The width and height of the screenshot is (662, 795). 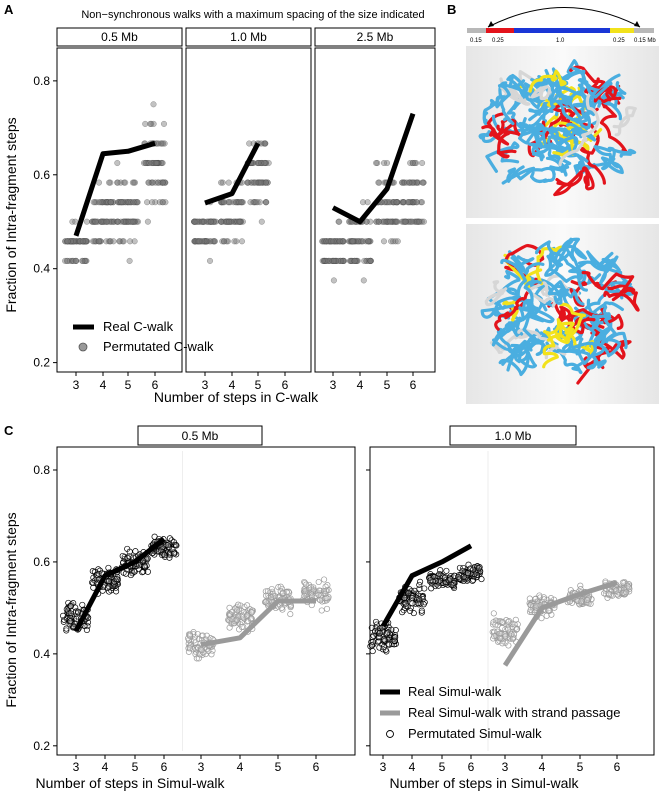 I want to click on panel-c-left-xlabel: Number of steps in Simul-walk, so click(x=130, y=783).